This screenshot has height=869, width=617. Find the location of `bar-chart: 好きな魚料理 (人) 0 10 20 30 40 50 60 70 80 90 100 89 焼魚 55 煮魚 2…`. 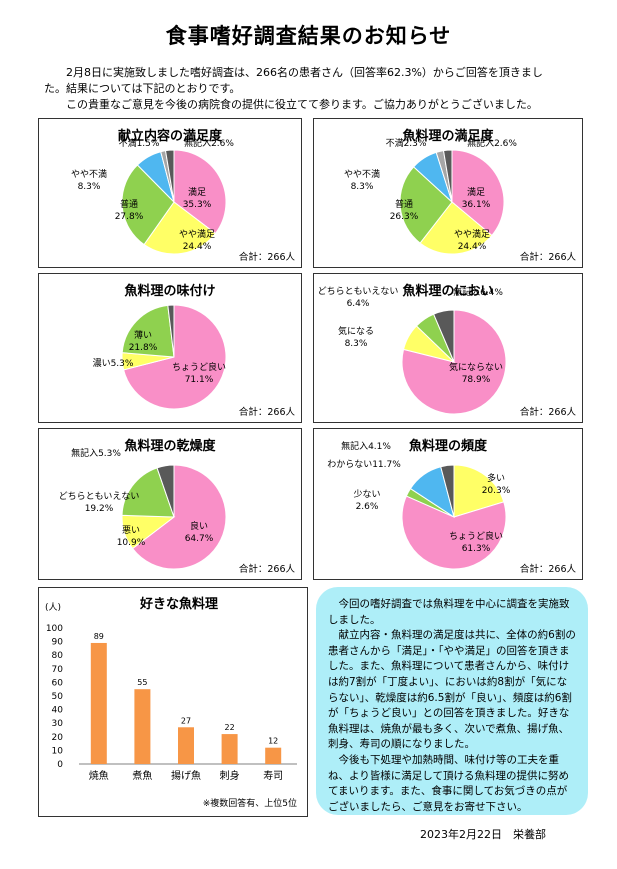

bar-chart: 好きな魚料理 (人) 0 10 20 30 40 50 60 70 80 90 100 89 焼魚 55 煮魚 2… is located at coordinates (171, 702).